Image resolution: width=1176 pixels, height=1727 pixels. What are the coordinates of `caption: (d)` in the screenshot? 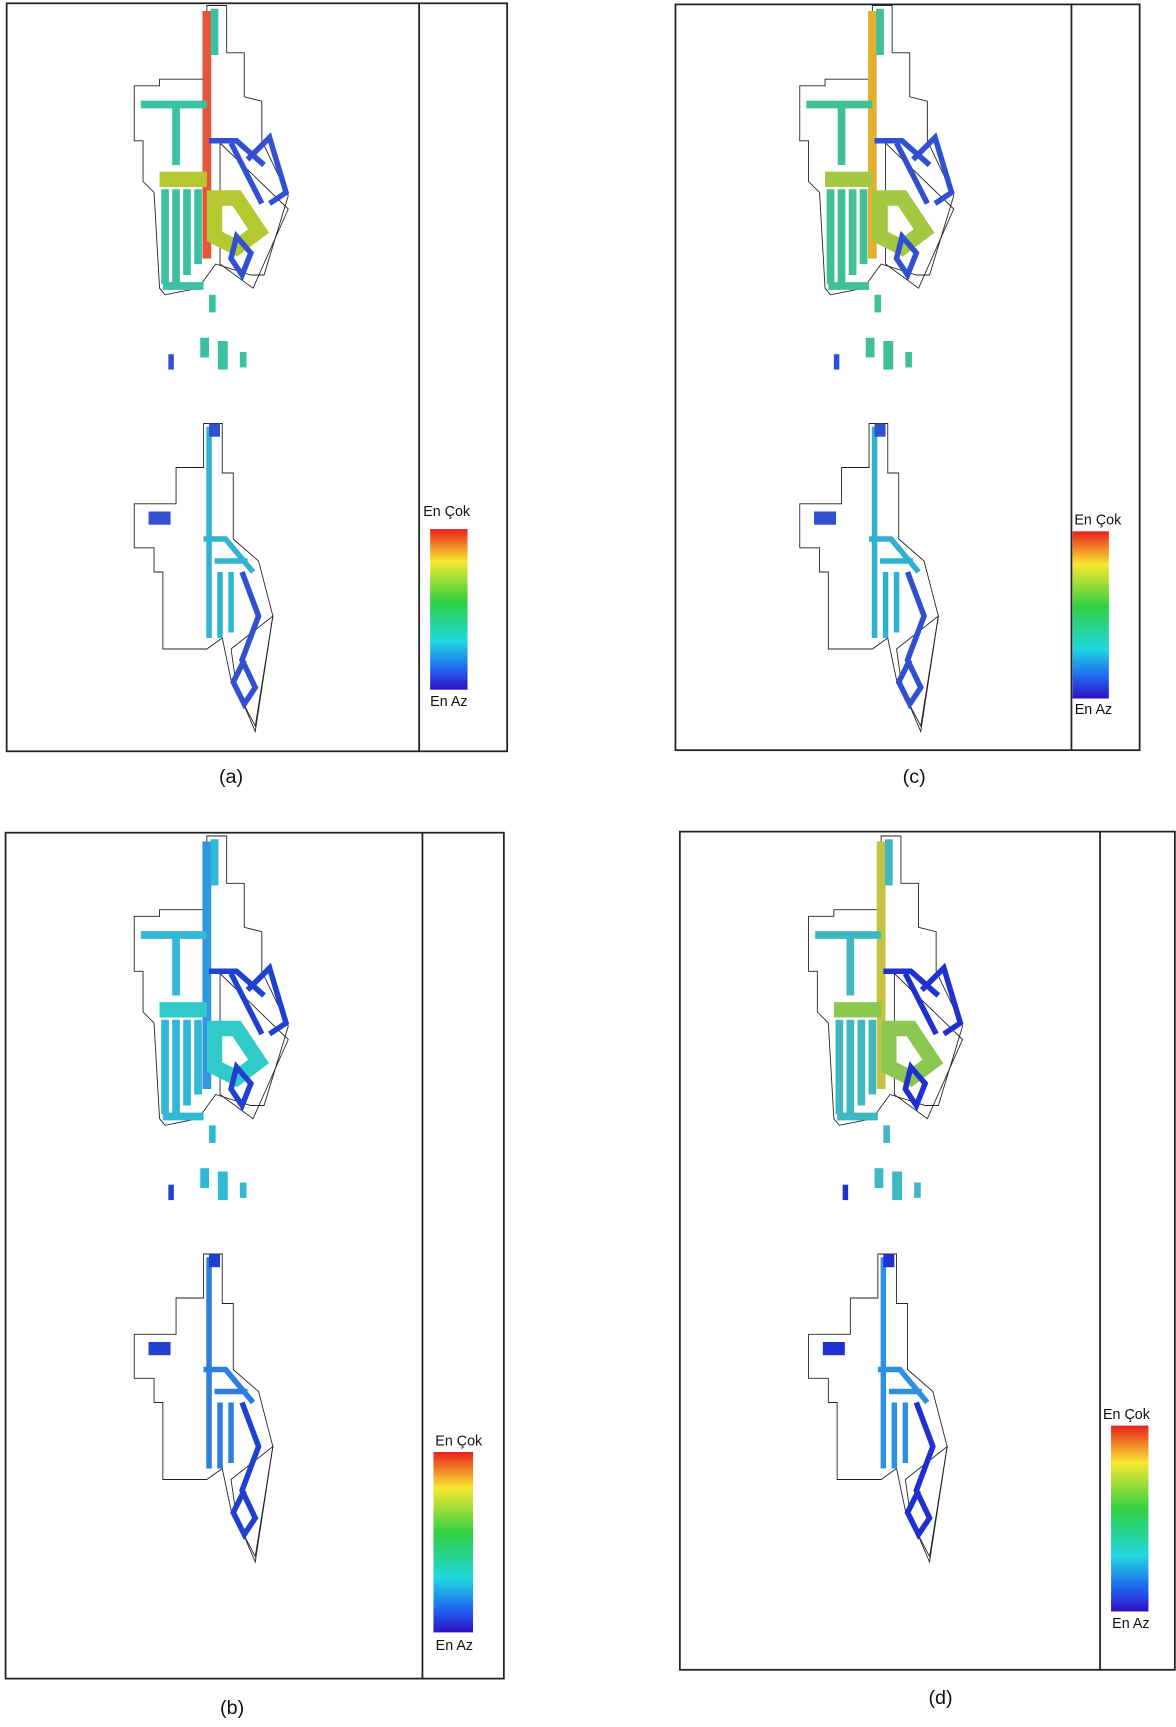 It's located at (940, 1698).